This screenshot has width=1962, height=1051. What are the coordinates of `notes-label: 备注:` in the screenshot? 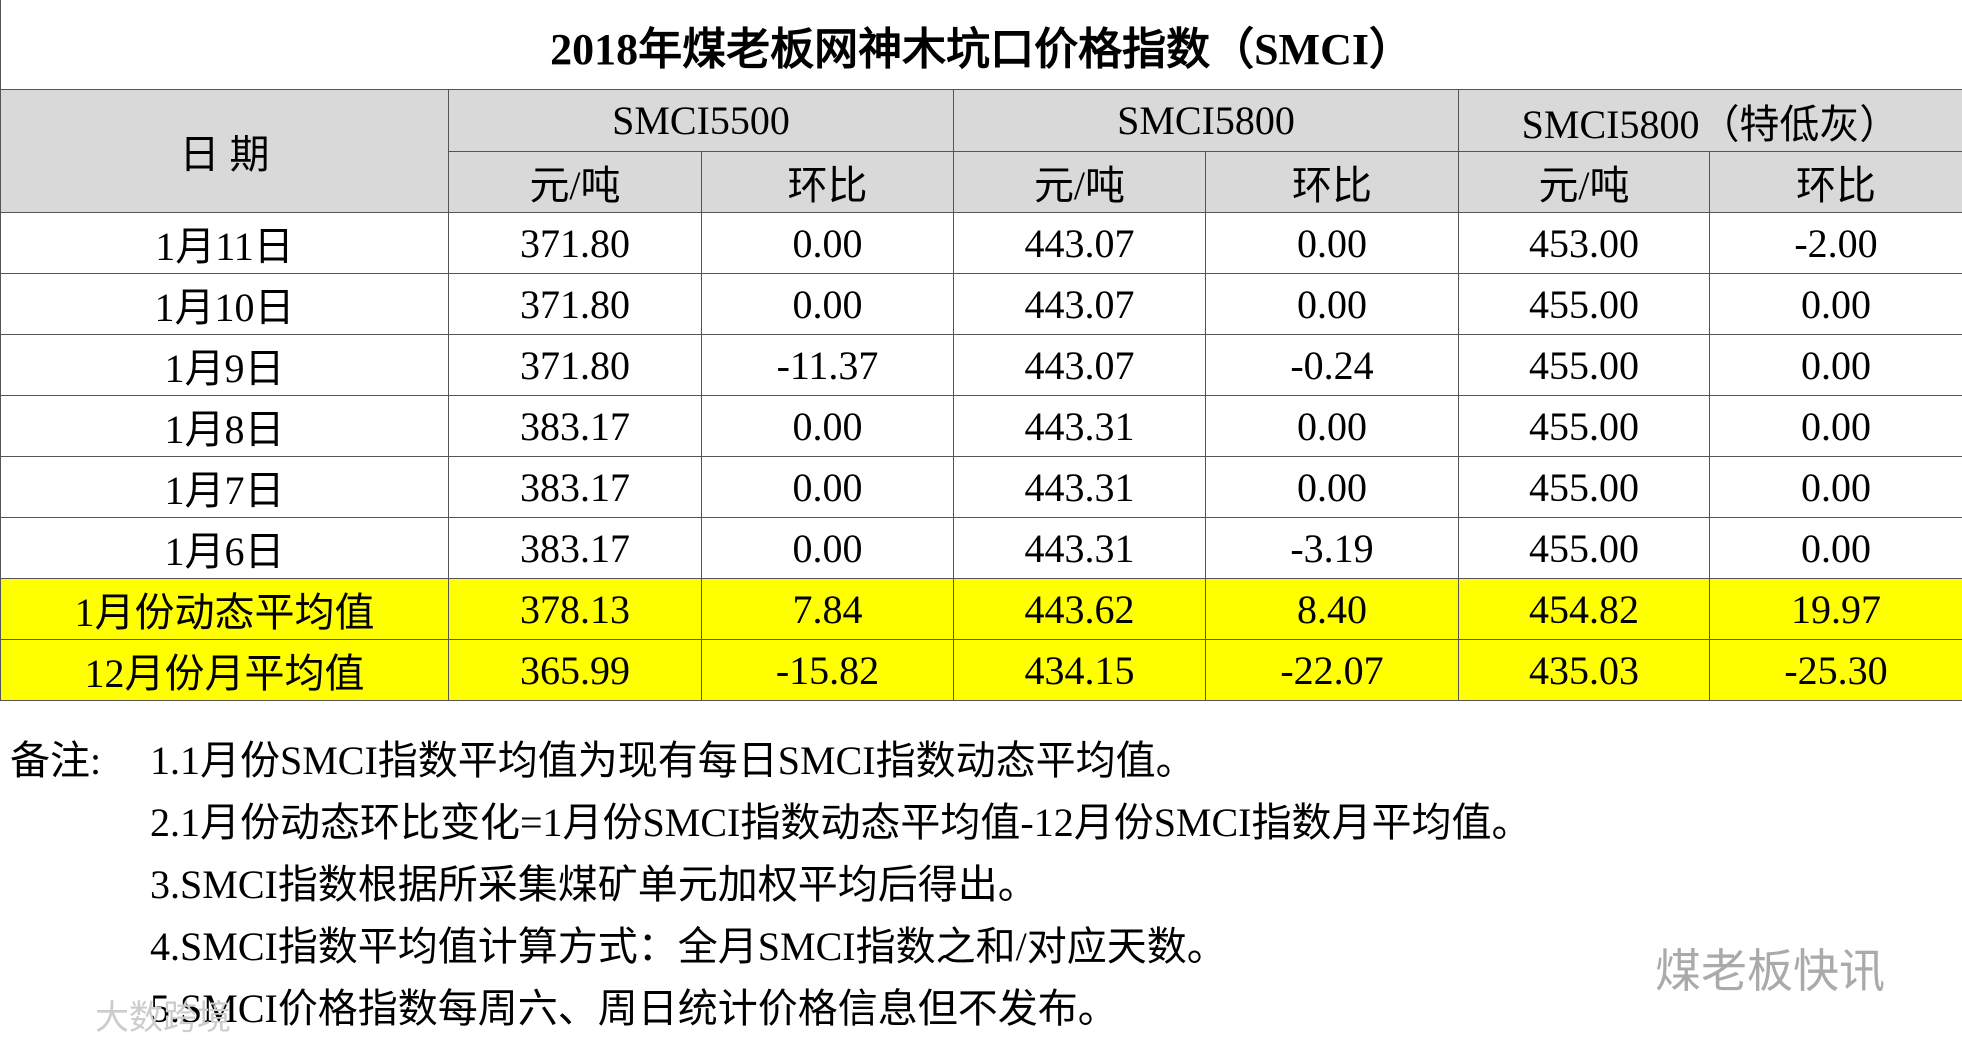 It's located at (56, 760).